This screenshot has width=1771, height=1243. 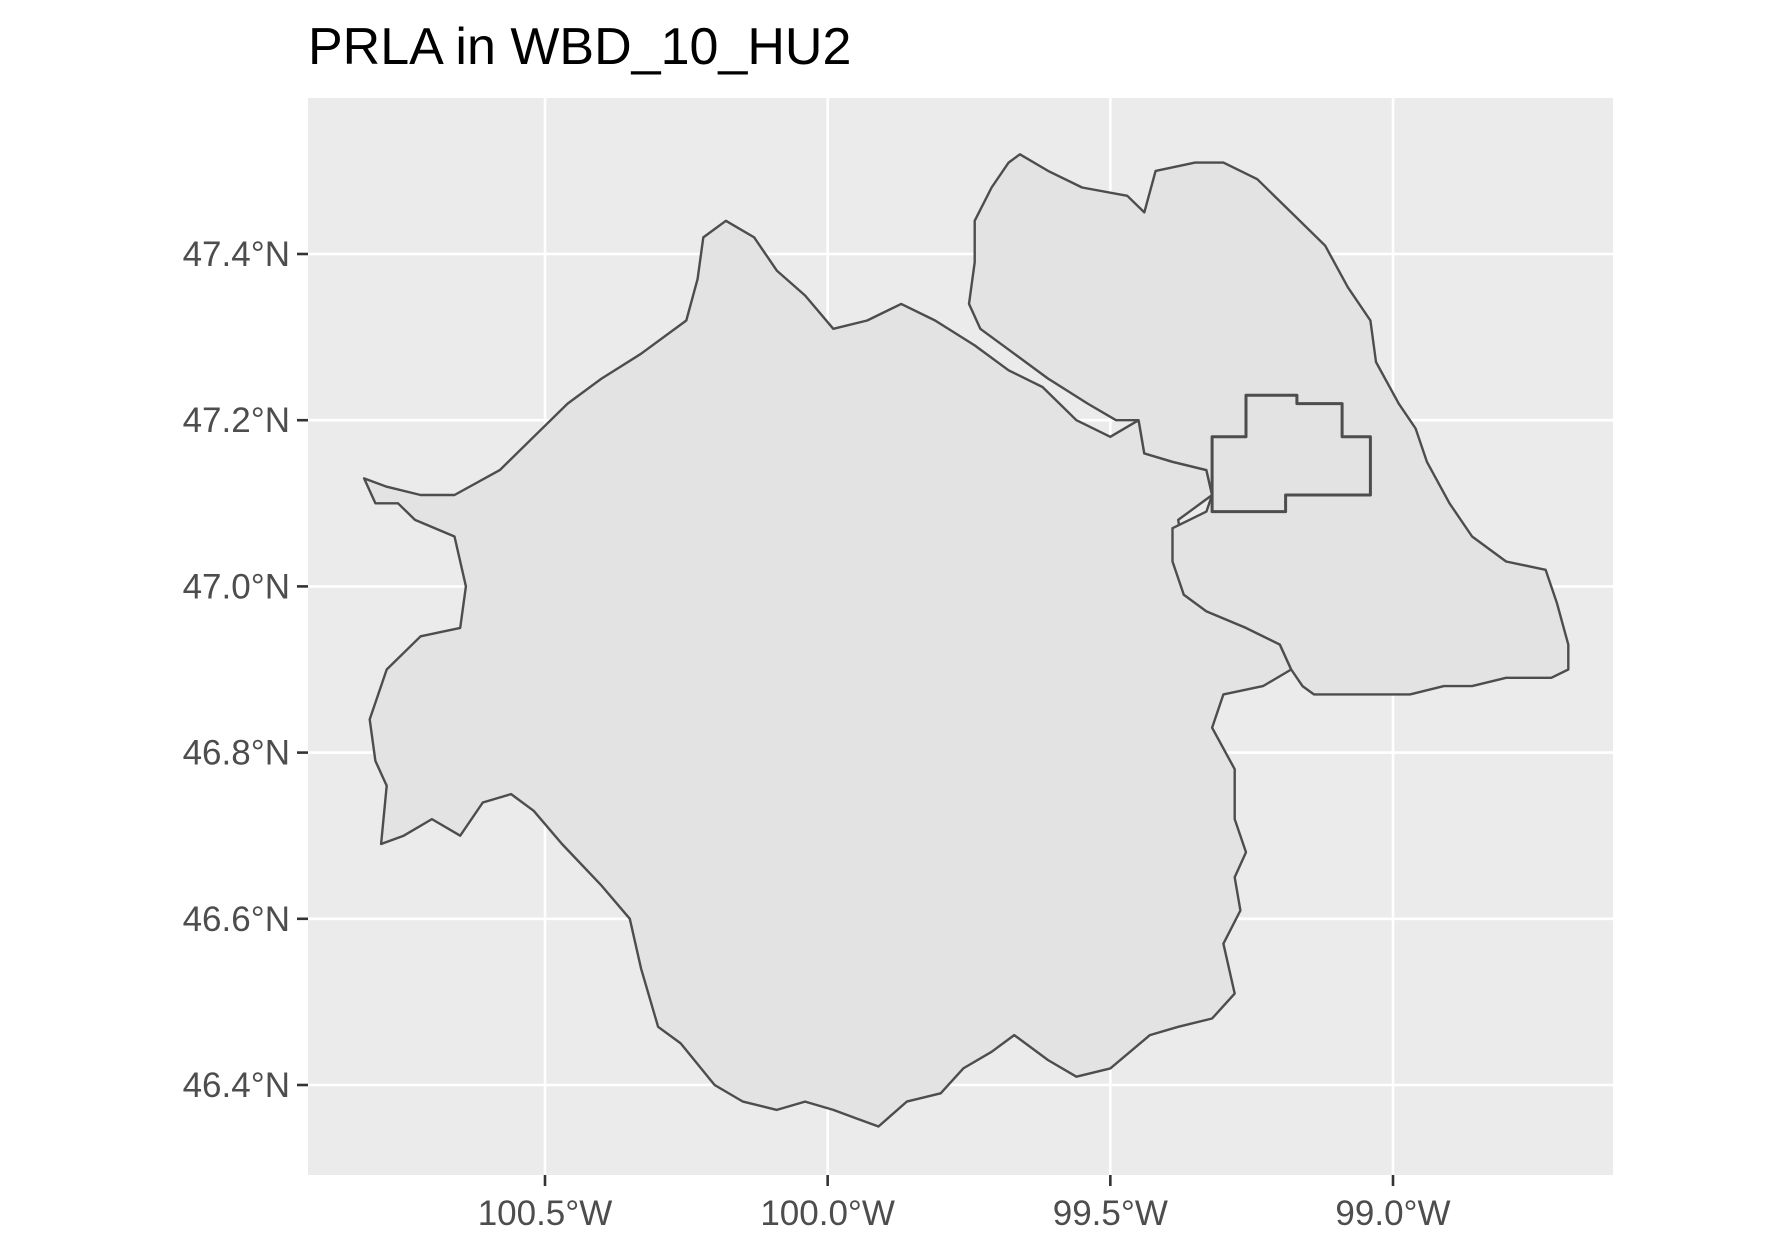 What do you see at coordinates (1392, 1213) in the screenshot?
I see `lon-tick-label: 99.0°W` at bounding box center [1392, 1213].